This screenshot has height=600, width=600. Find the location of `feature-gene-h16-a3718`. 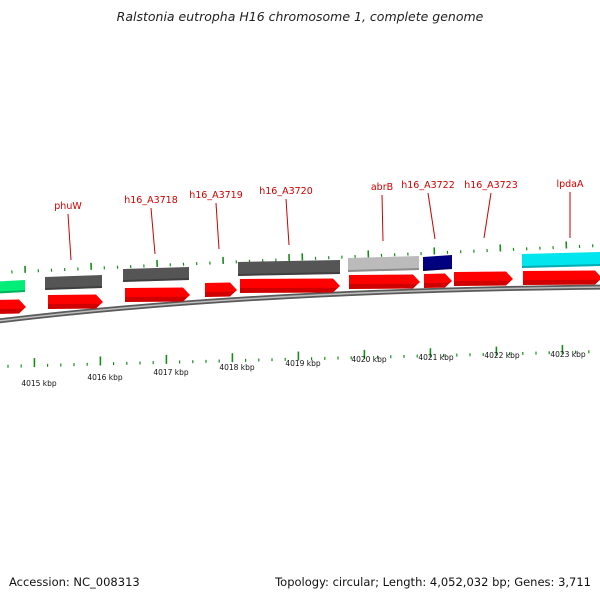

feature-gene-h16-a3718 is located at coordinates (156, 274).